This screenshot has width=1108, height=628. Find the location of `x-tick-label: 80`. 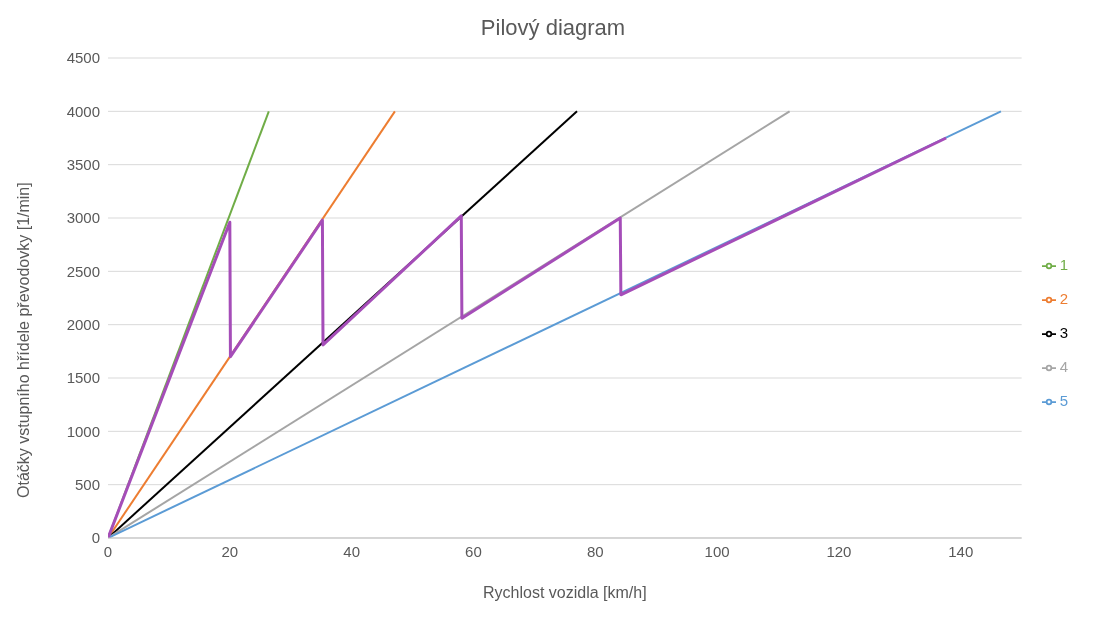

x-tick-label: 80 is located at coordinates (595, 551).